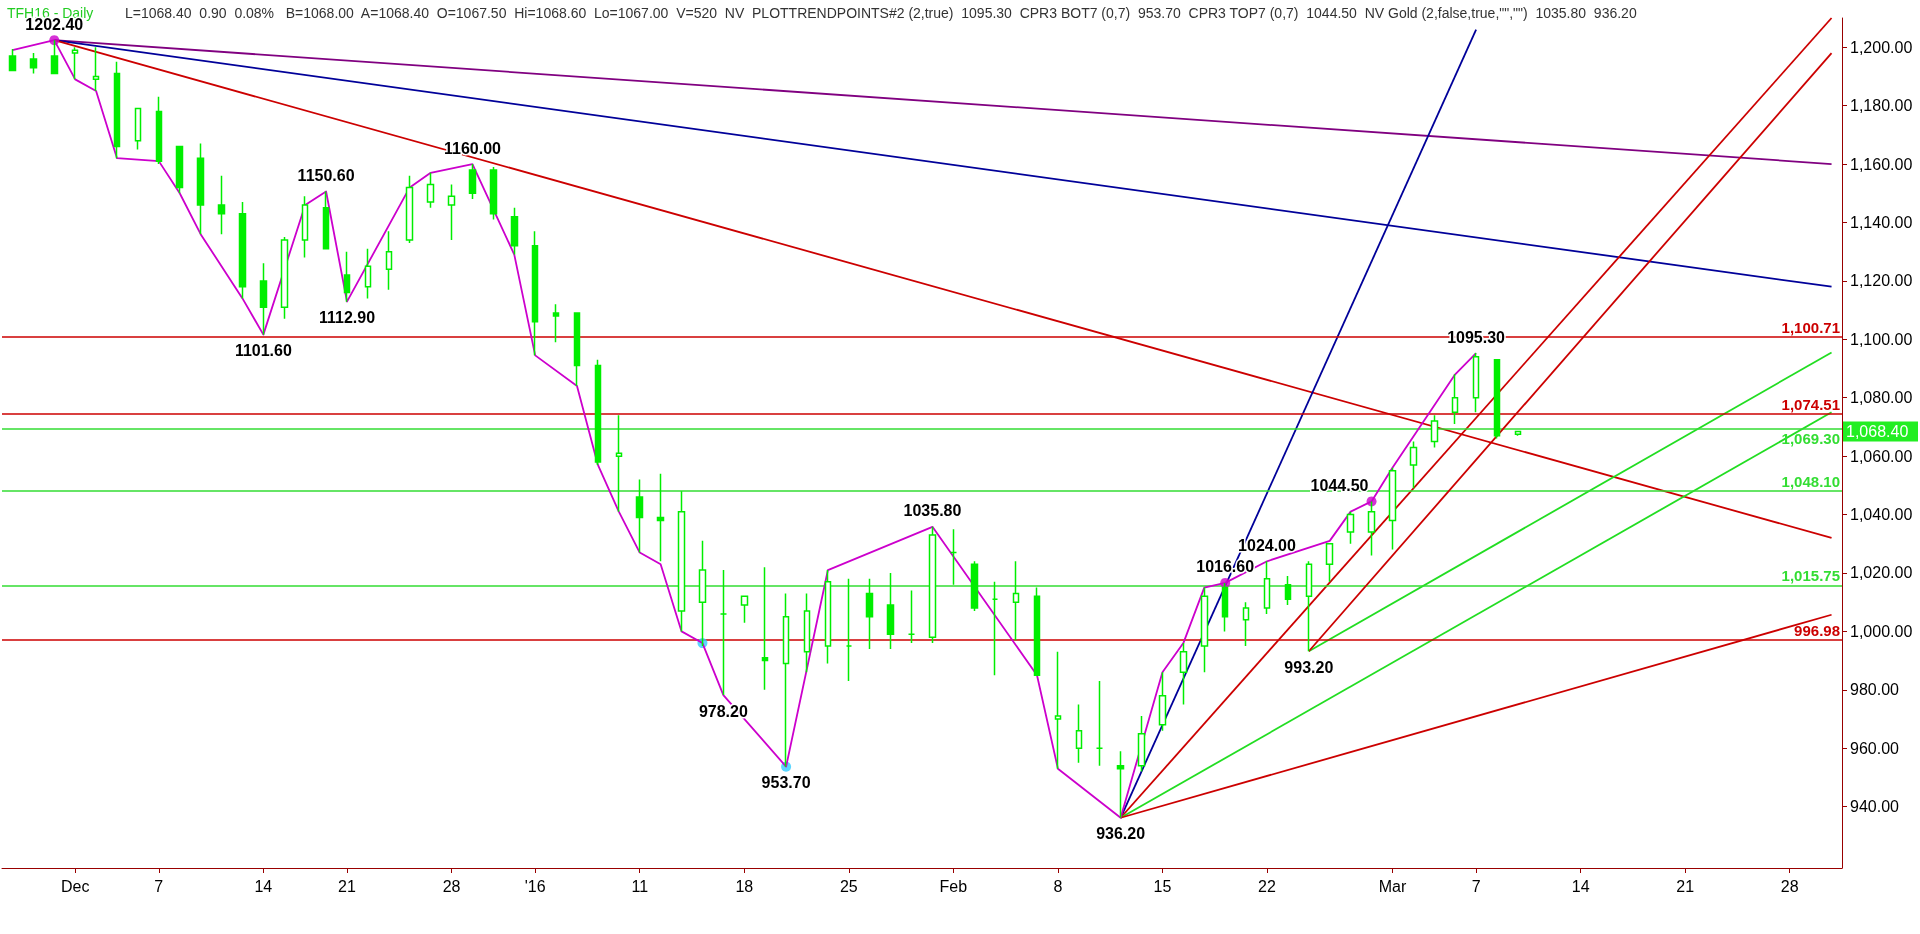  I want to click on data-label: 1160.00, so click(472, 148).